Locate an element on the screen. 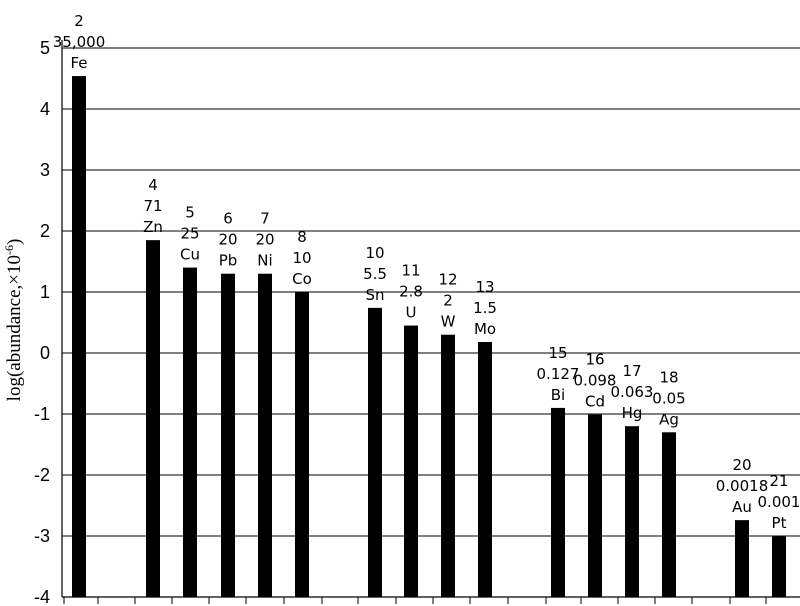  y-tick-label: -1 is located at coordinates (42, 414).